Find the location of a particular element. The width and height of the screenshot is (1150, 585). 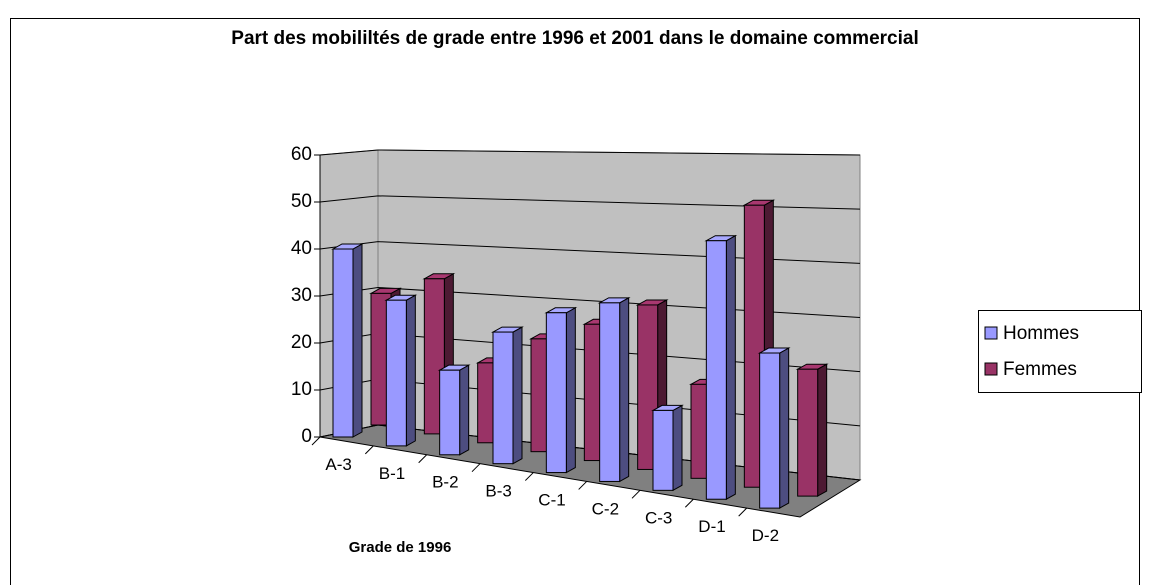

x-tick-label: C-2 is located at coordinates (605, 508).